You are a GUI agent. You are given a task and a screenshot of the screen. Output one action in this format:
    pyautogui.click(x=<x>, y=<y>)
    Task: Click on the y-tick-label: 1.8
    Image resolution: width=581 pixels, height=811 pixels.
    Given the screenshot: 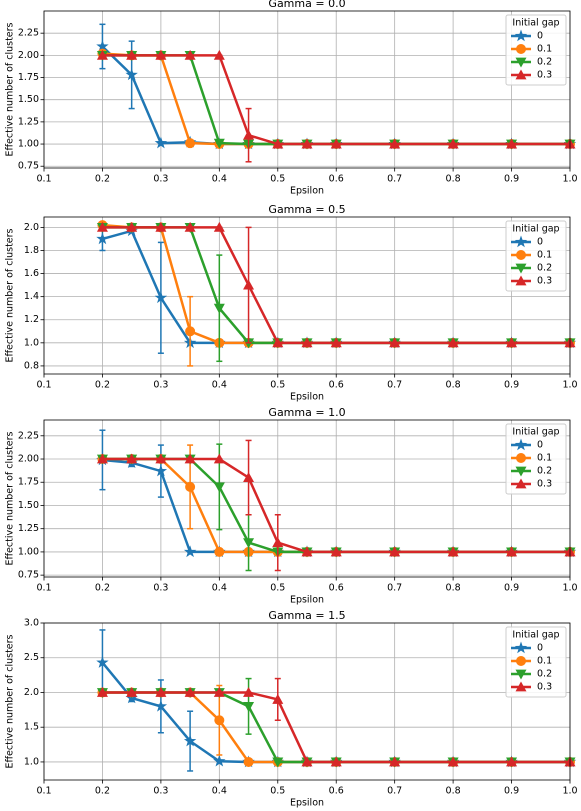 What is the action you would take?
    pyautogui.click(x=31, y=250)
    